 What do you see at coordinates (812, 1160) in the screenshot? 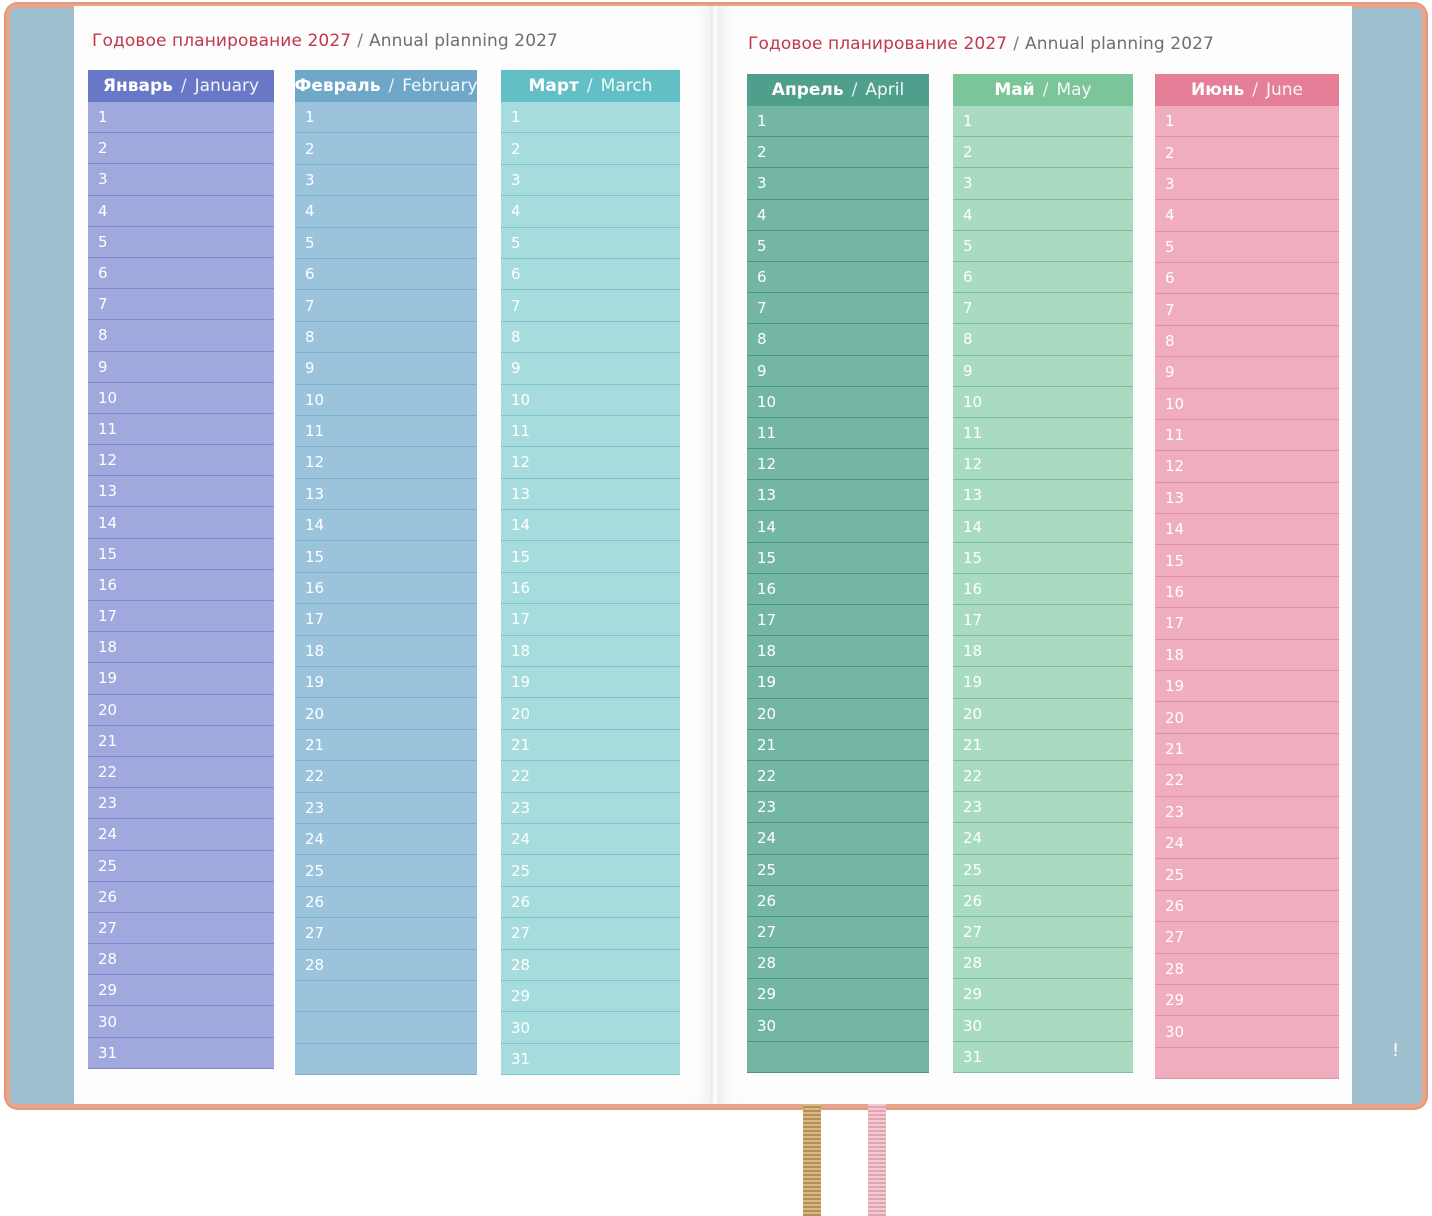
I see `bookmark-ribbon-gold` at bounding box center [812, 1160].